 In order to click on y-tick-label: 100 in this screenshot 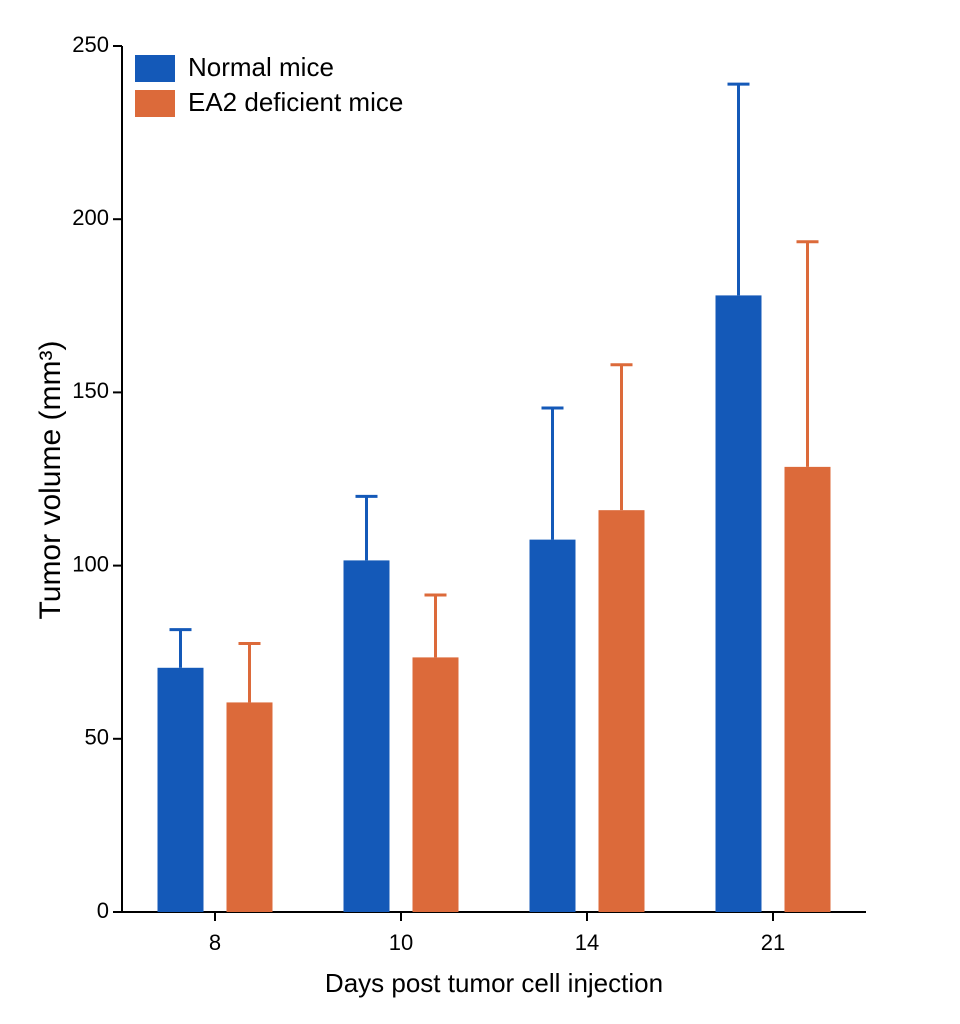, I will do `click(90, 563)`.